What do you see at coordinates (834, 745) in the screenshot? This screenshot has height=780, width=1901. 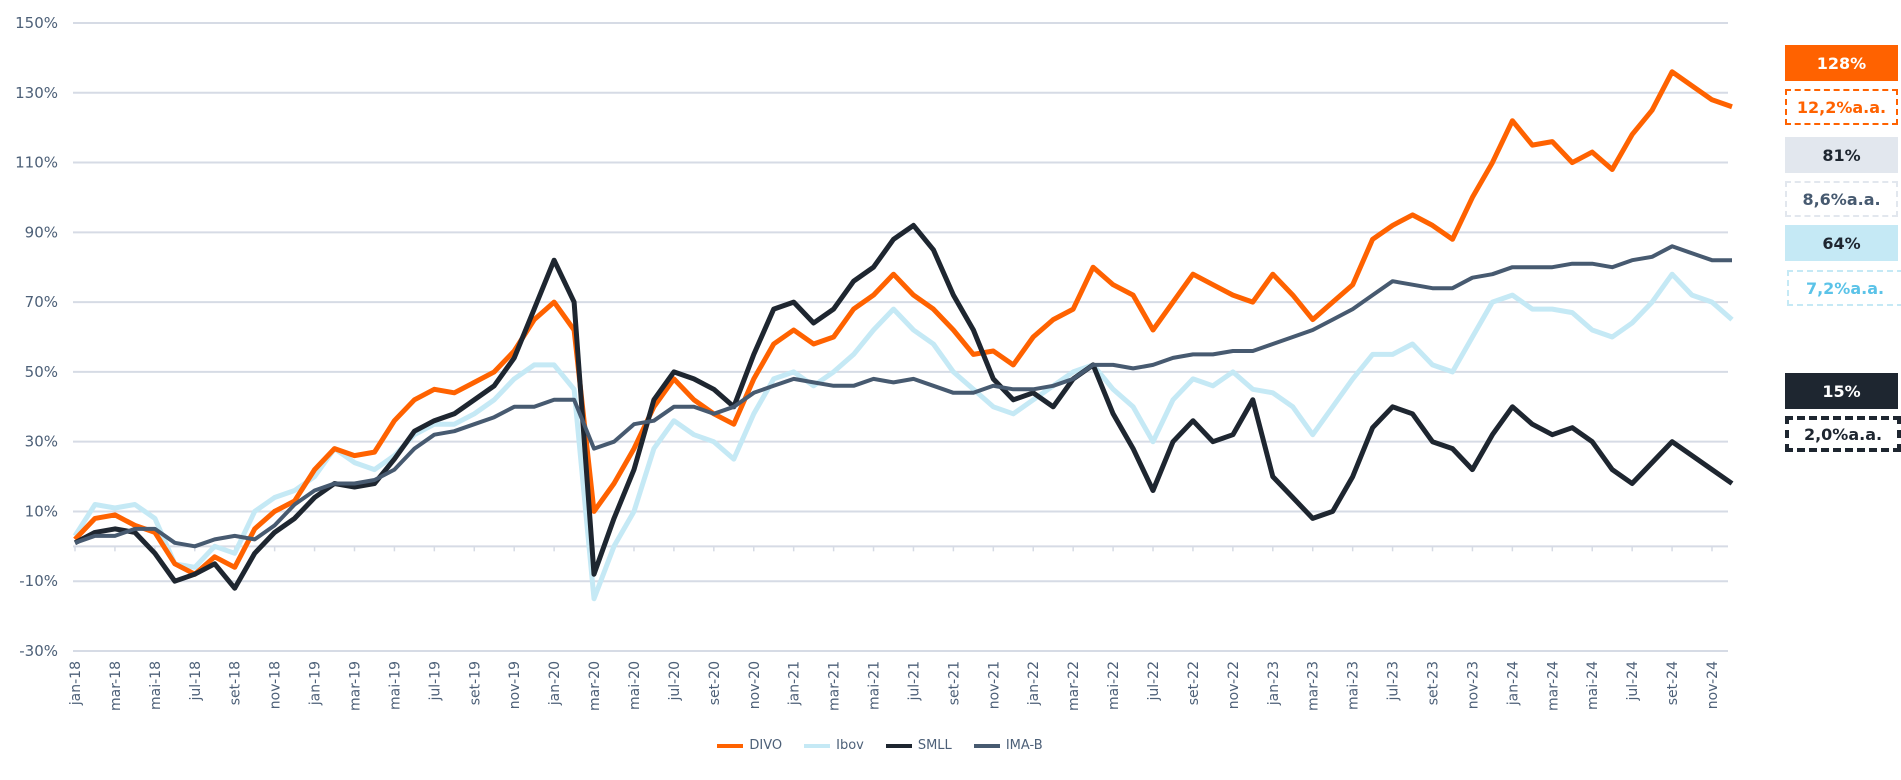 I see `legend-item: Ibov` at bounding box center [834, 745].